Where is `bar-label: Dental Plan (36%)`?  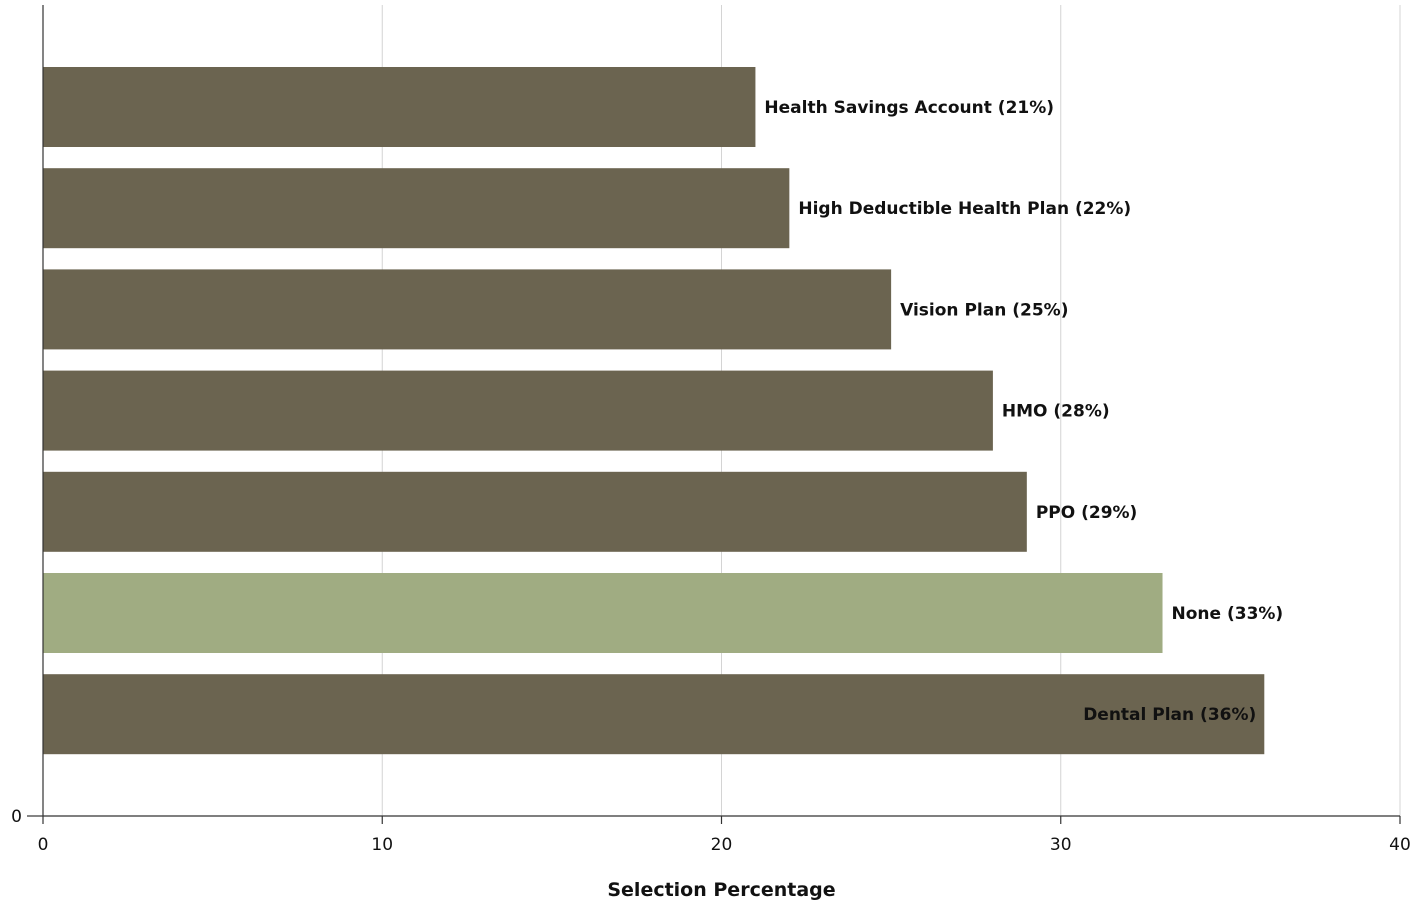 bar-label: Dental Plan (36%) is located at coordinates (1169, 715).